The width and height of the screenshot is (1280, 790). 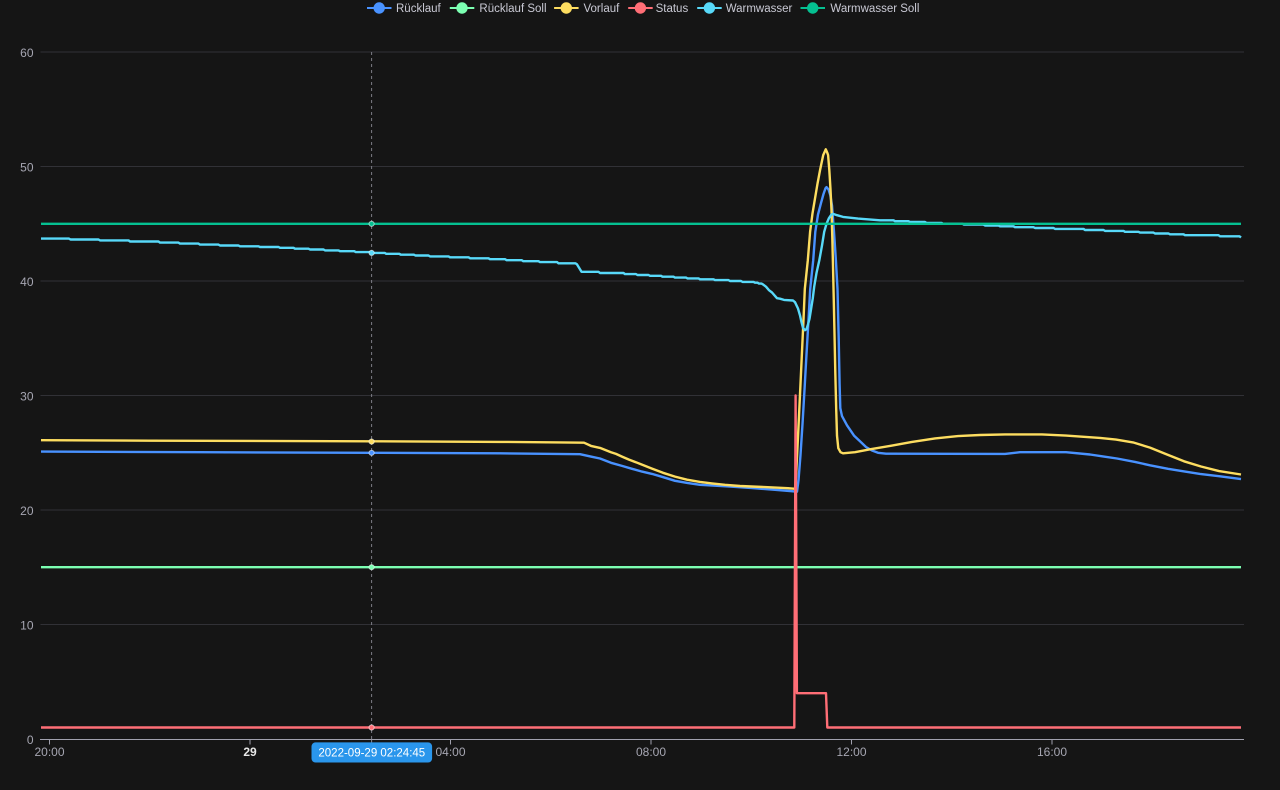 What do you see at coordinates (250, 752) in the screenshot?
I see `svg-text: 29` at bounding box center [250, 752].